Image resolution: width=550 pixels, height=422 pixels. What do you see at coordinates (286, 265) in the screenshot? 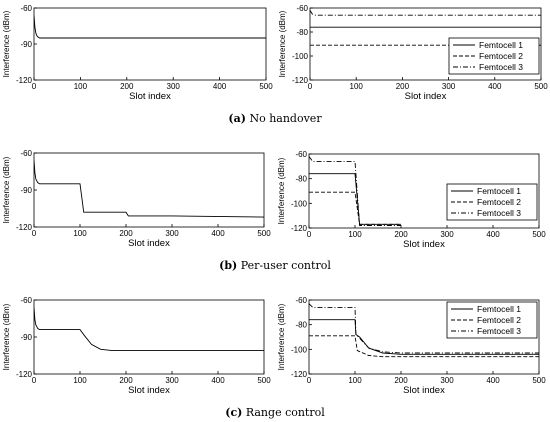
I see `caption-b-text: Per-user control` at bounding box center [286, 265].